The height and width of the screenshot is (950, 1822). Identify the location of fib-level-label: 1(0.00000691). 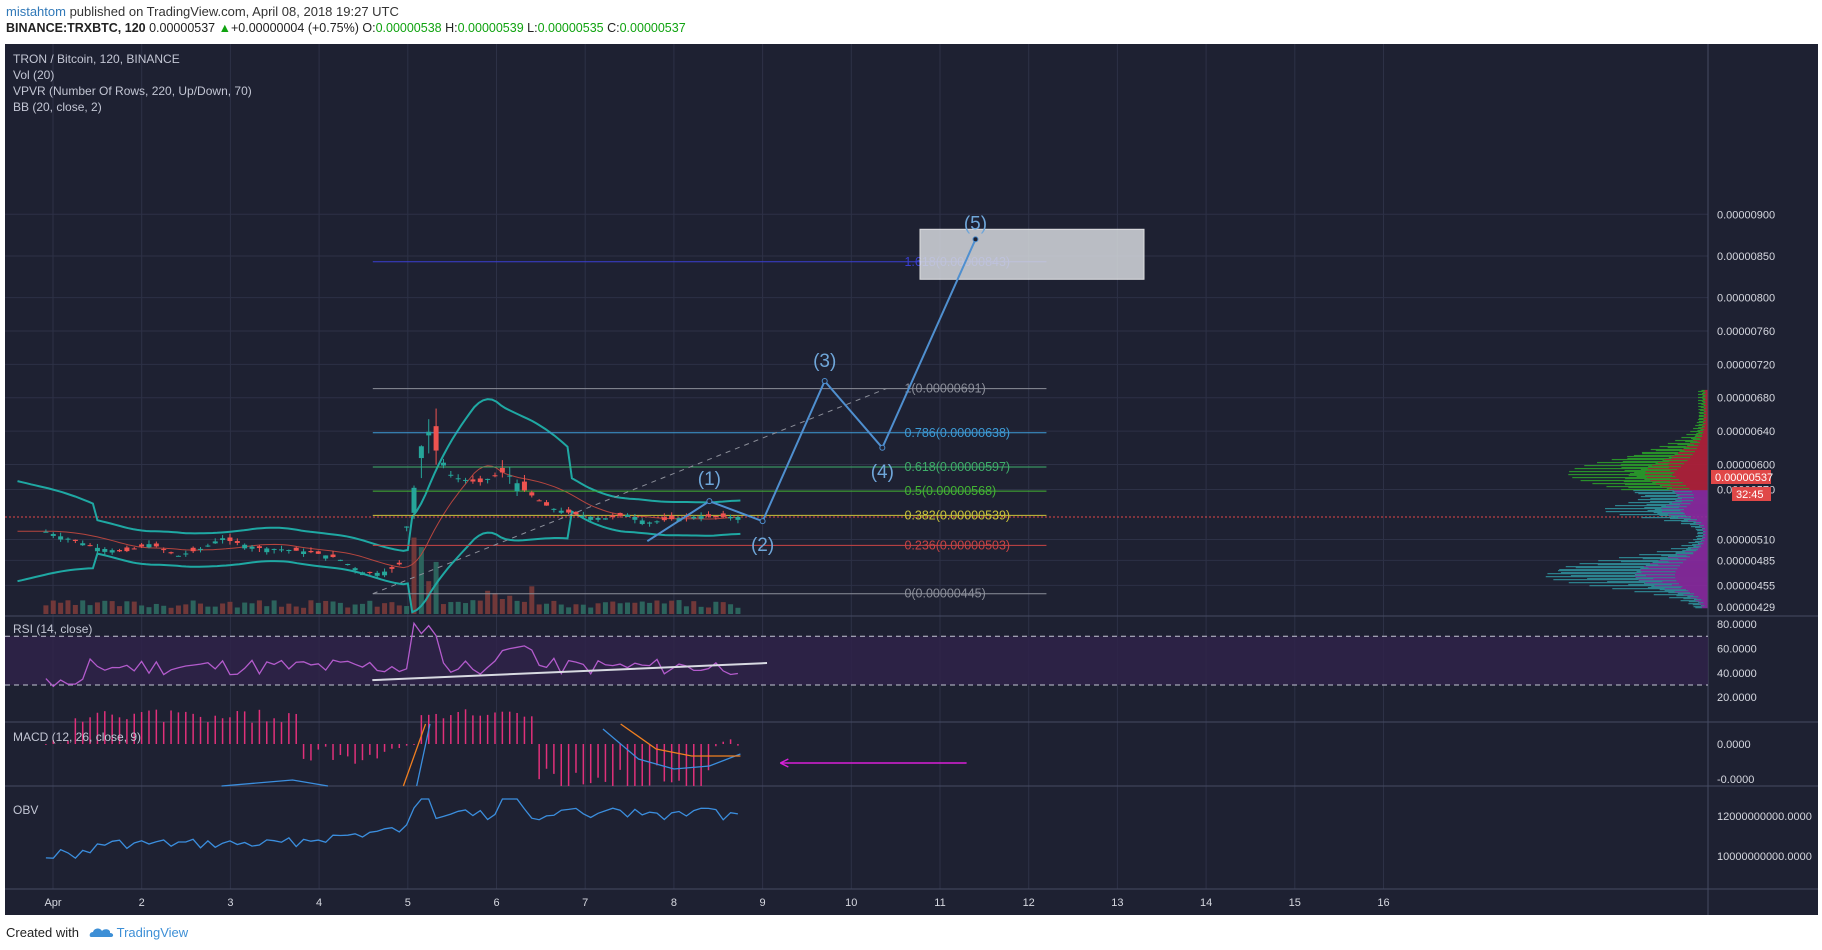
(944, 389).